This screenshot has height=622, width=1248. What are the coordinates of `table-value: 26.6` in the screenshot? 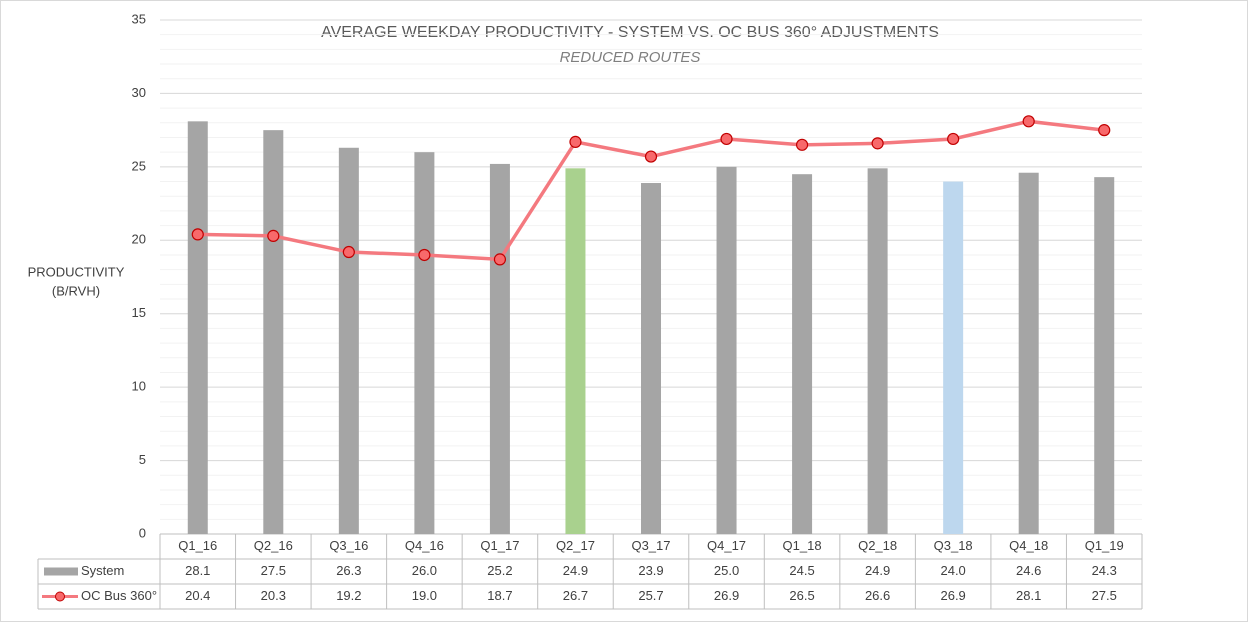 It's located at (877, 595).